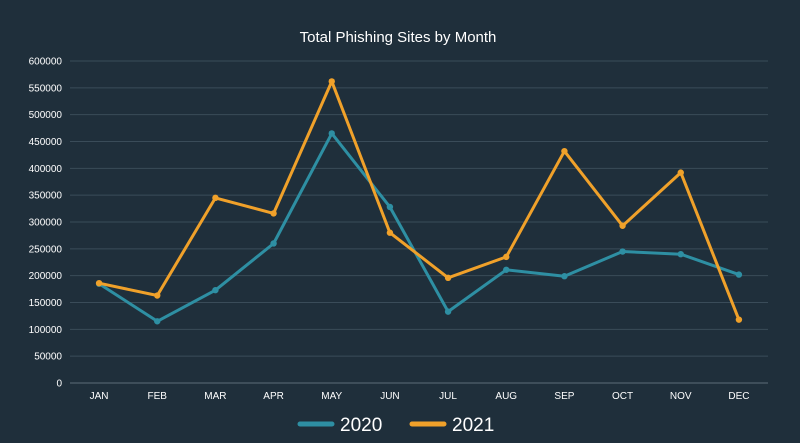 The height and width of the screenshot is (443, 800). What do you see at coordinates (46, 62) in the screenshot?
I see `y-tick-label: 600000` at bounding box center [46, 62].